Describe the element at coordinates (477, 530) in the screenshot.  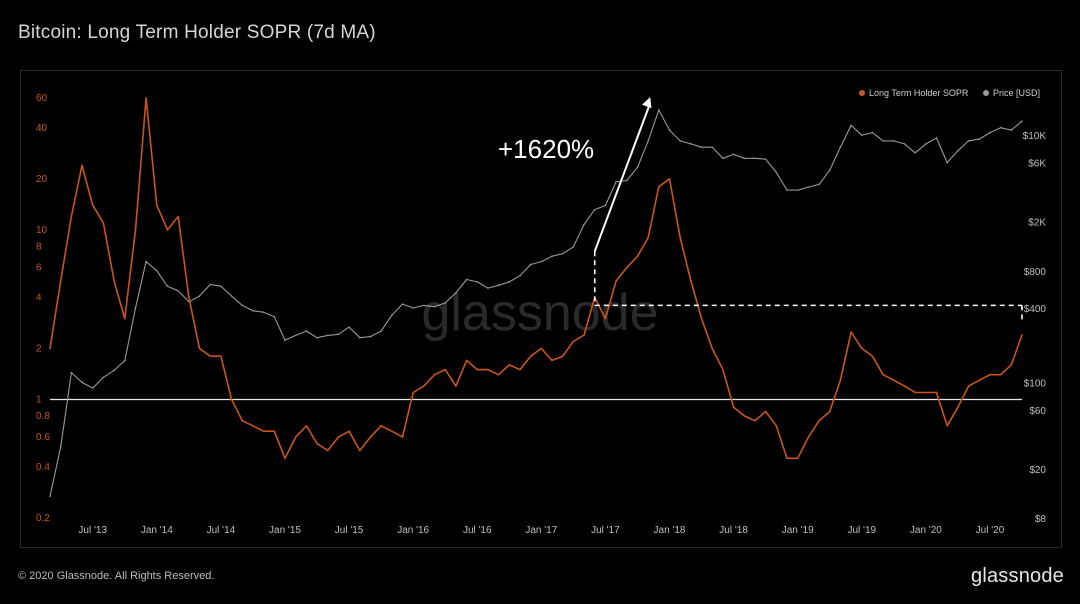
I see `x-axis-tick: Jul '16` at that location.